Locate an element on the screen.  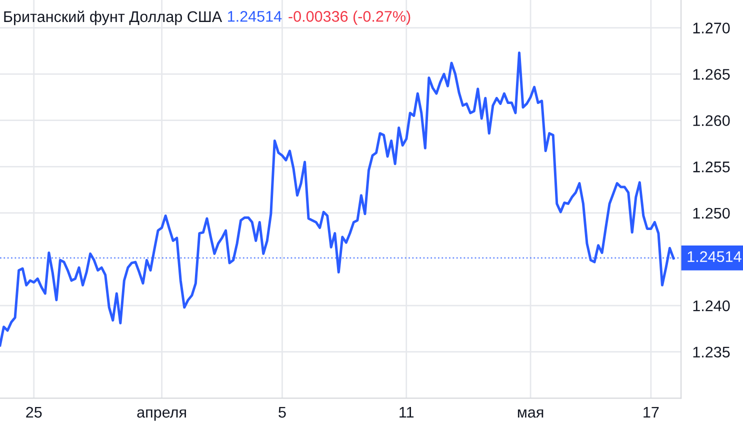
y-tick-label: 1.235 is located at coordinates (711, 352).